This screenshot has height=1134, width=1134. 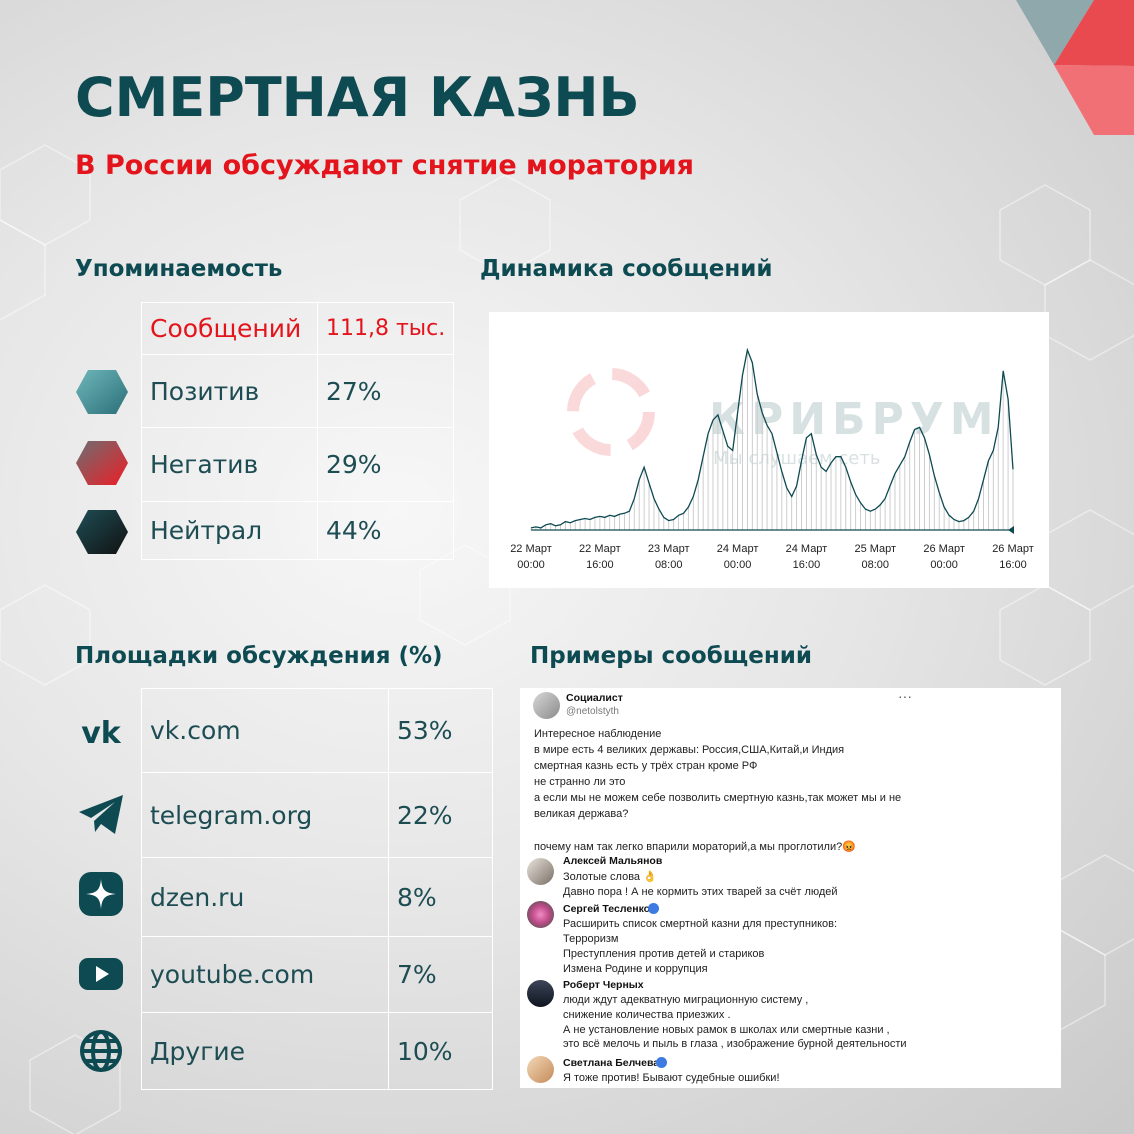 I want to click on platform-label: Другие, so click(x=265, y=1051).